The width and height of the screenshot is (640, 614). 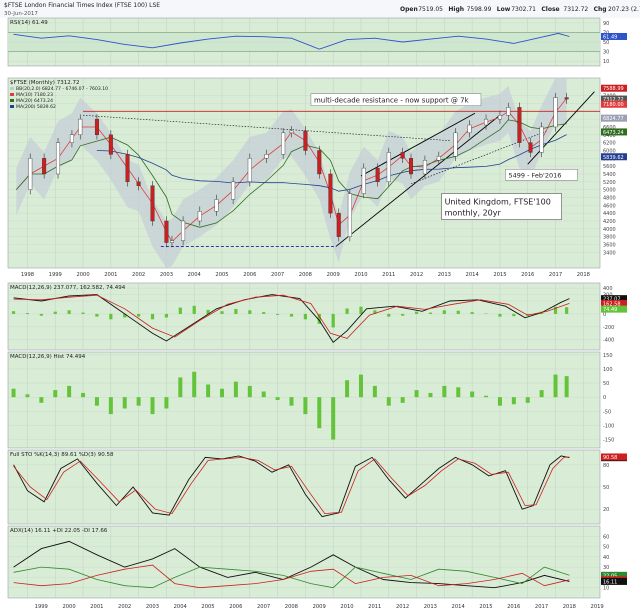 I want to click on x-axis-year-label: 2005, so click(x=221, y=275).